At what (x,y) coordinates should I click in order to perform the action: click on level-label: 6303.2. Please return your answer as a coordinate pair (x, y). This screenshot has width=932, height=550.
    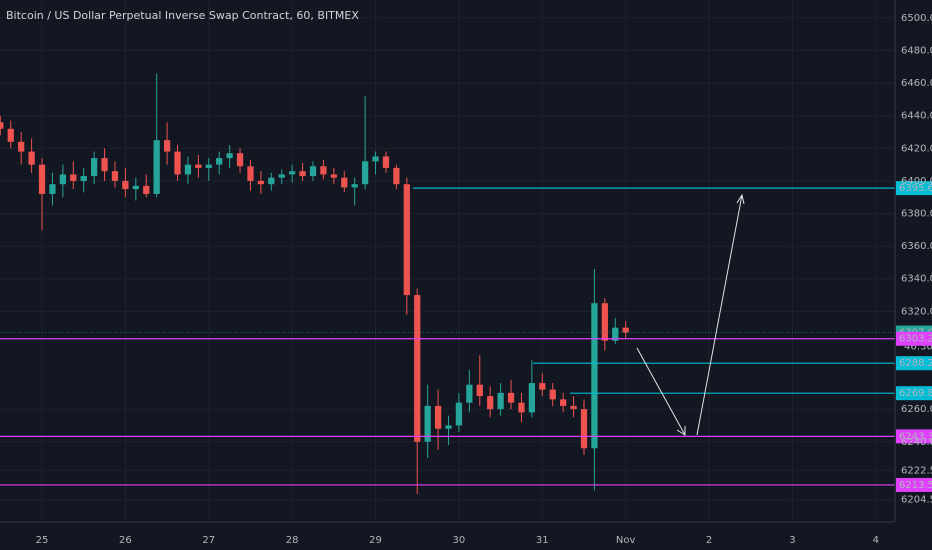
    Looking at the image, I should click on (915, 339).